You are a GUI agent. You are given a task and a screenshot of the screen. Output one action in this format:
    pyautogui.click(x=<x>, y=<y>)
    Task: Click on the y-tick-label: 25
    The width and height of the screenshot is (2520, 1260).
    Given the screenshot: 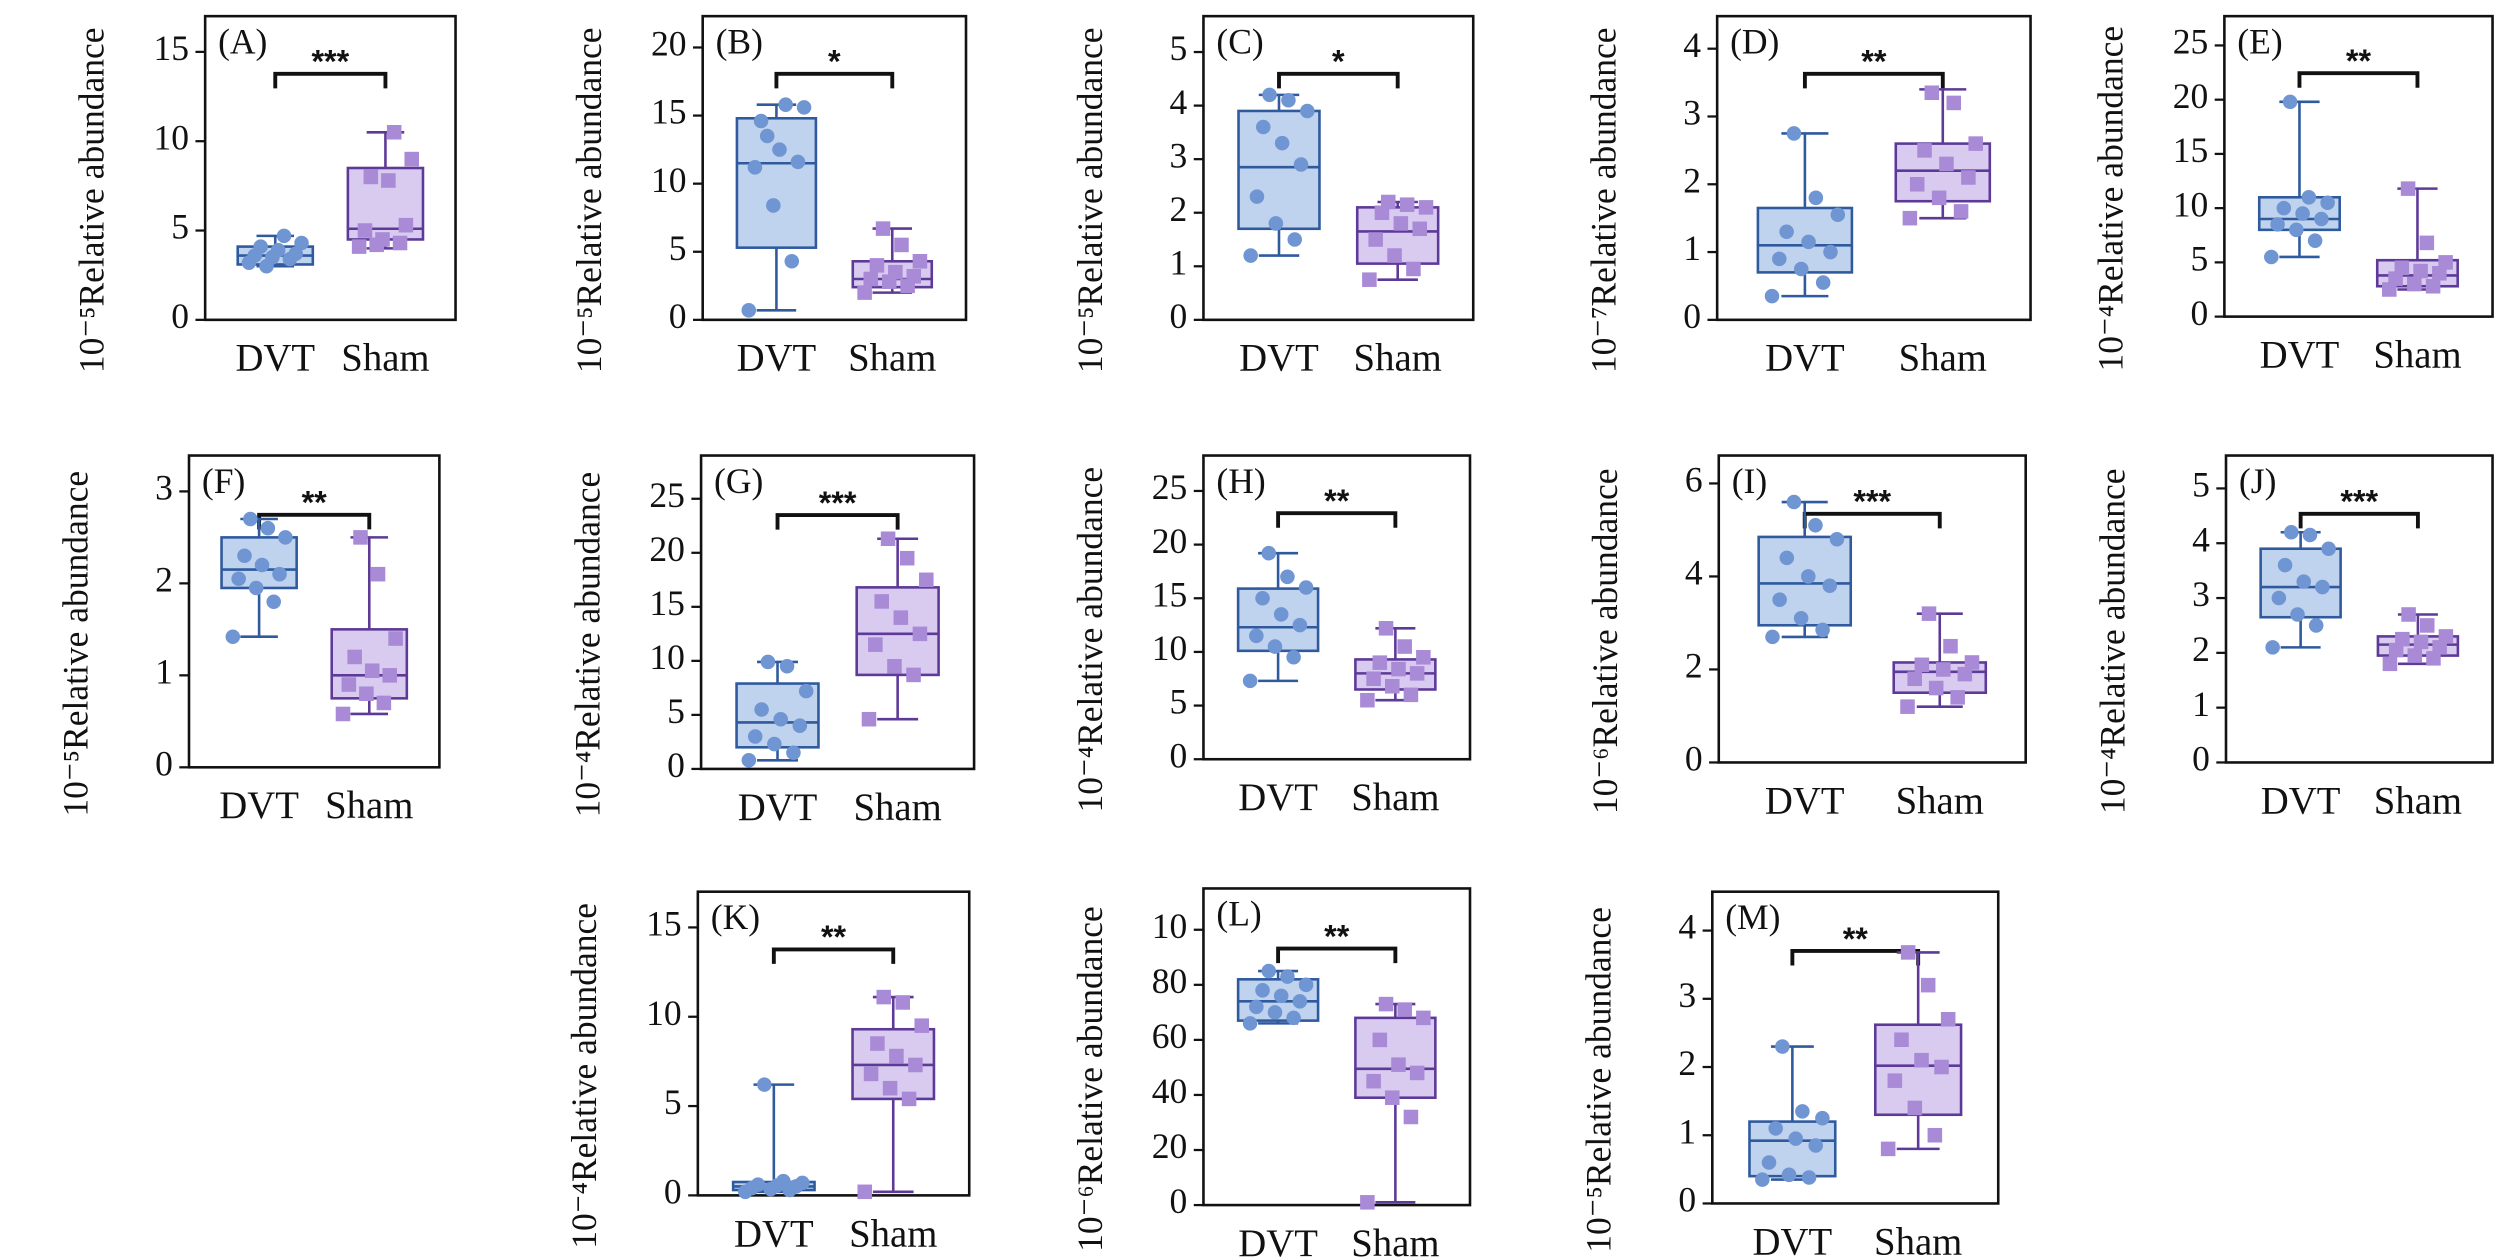 What is the action you would take?
    pyautogui.click(x=1170, y=487)
    